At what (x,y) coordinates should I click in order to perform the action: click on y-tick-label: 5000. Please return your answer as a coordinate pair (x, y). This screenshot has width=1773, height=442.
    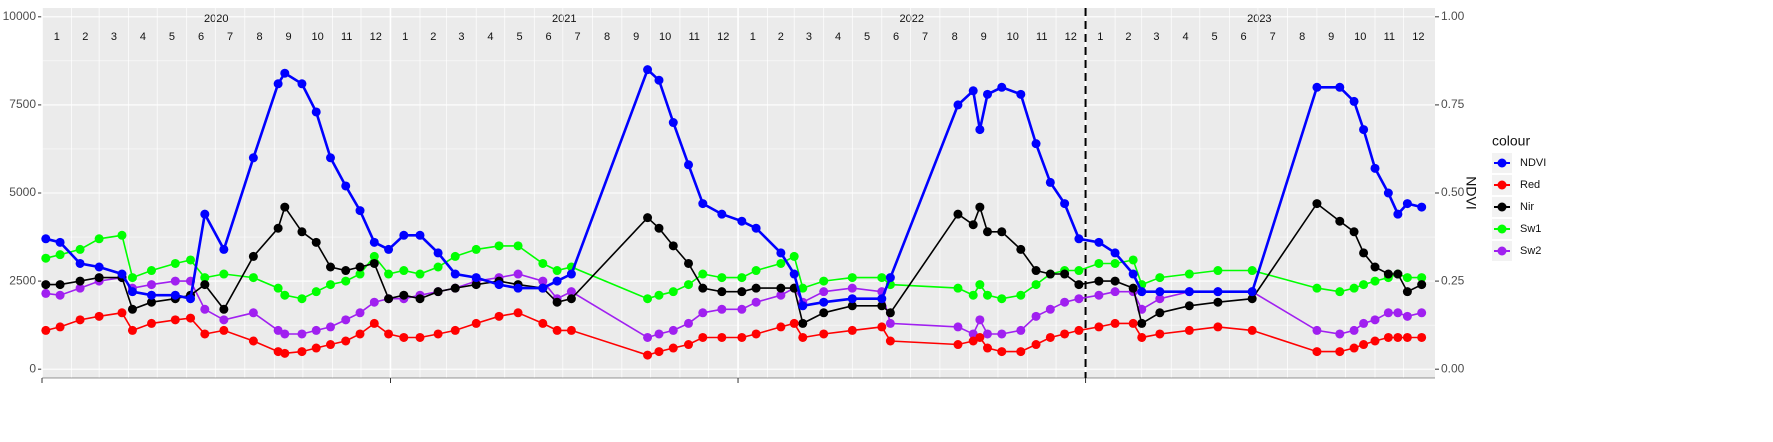
    Looking at the image, I should click on (22, 192).